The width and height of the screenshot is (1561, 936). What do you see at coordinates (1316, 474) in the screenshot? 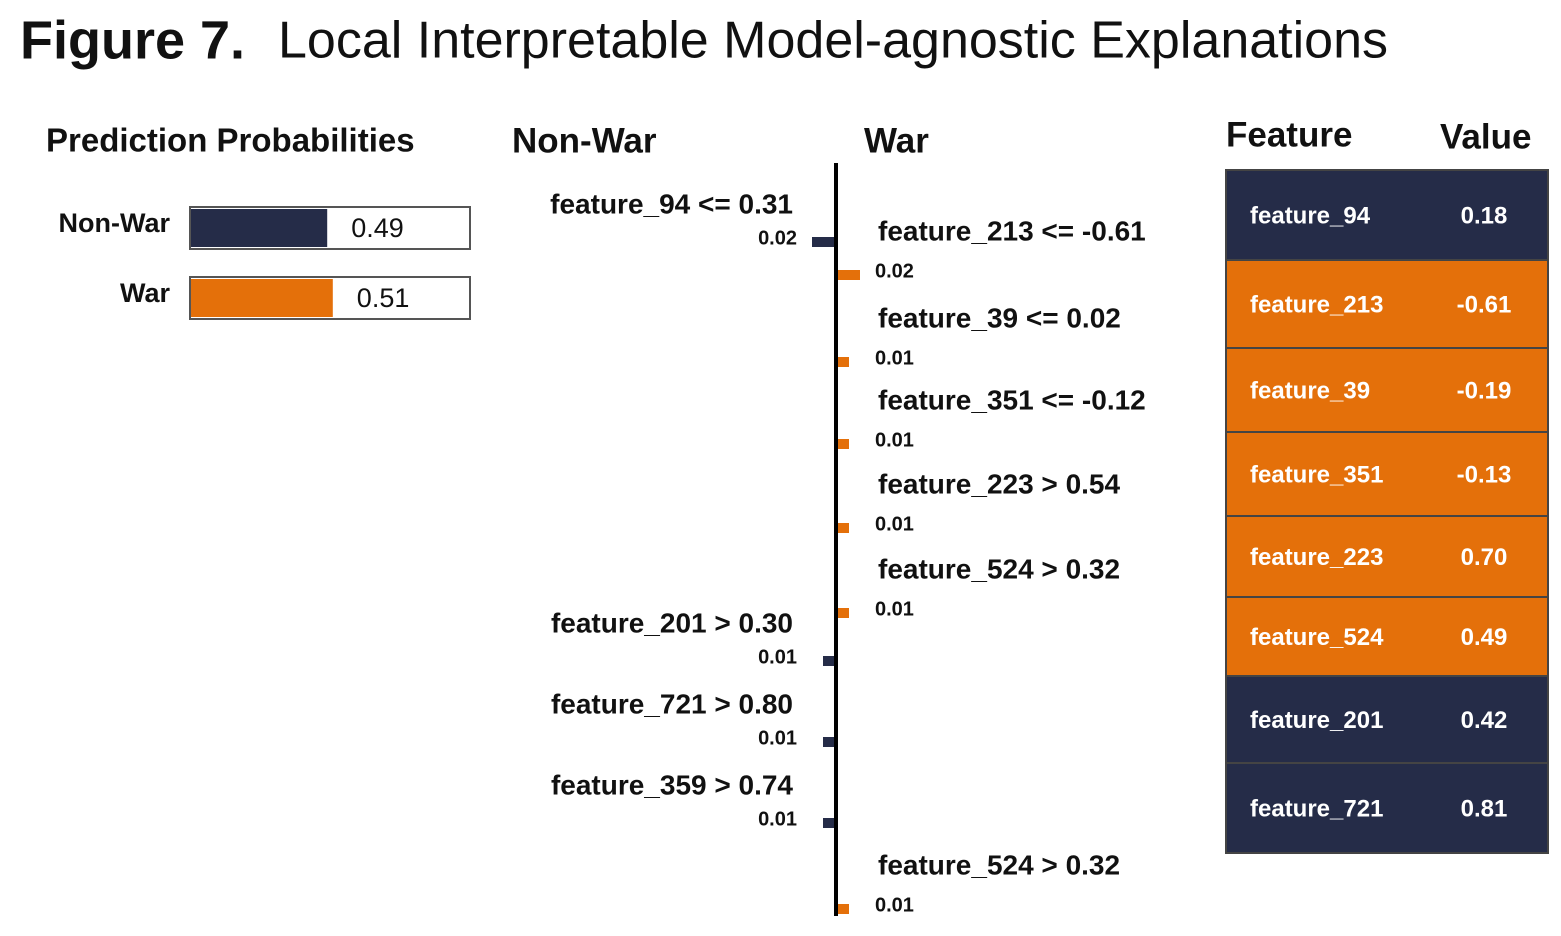
I see `table-cell: feature_351` at bounding box center [1316, 474].